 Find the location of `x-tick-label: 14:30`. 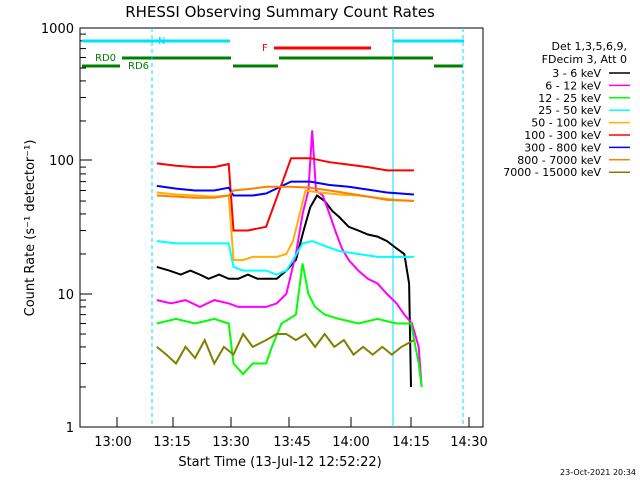

x-tick-label: 14:30 is located at coordinates (468, 442).